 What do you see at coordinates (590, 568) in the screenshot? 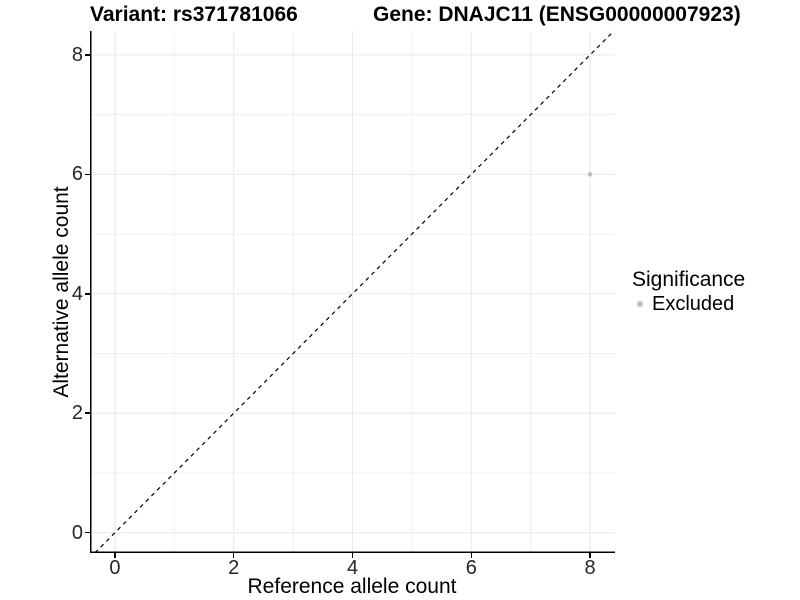
I see `x-tick-label: 8` at bounding box center [590, 568].